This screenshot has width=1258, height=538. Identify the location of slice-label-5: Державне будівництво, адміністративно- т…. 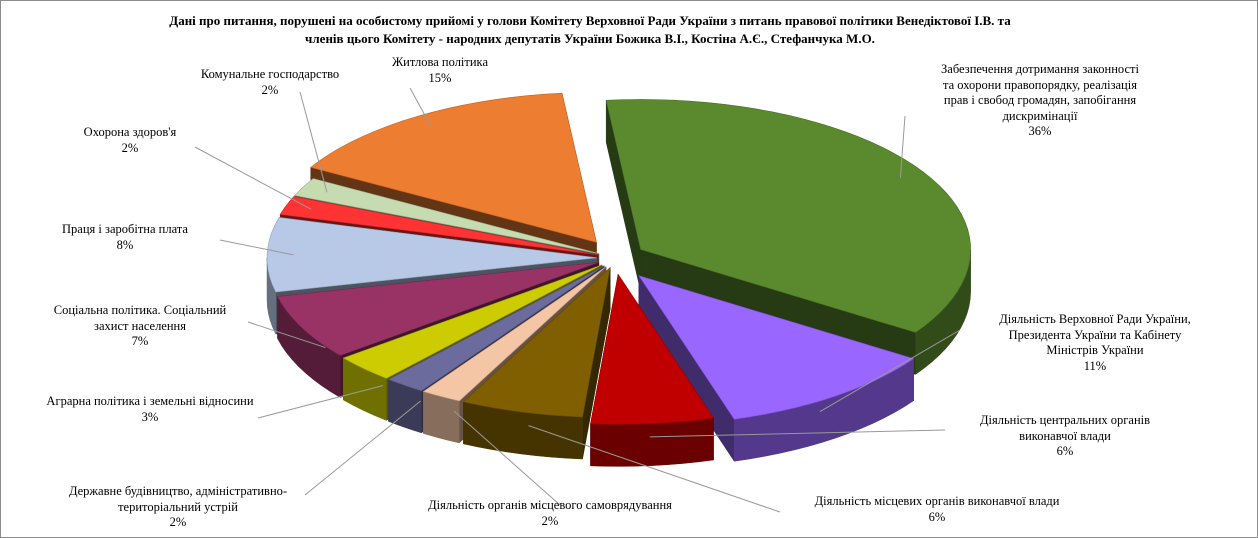
(178, 506).